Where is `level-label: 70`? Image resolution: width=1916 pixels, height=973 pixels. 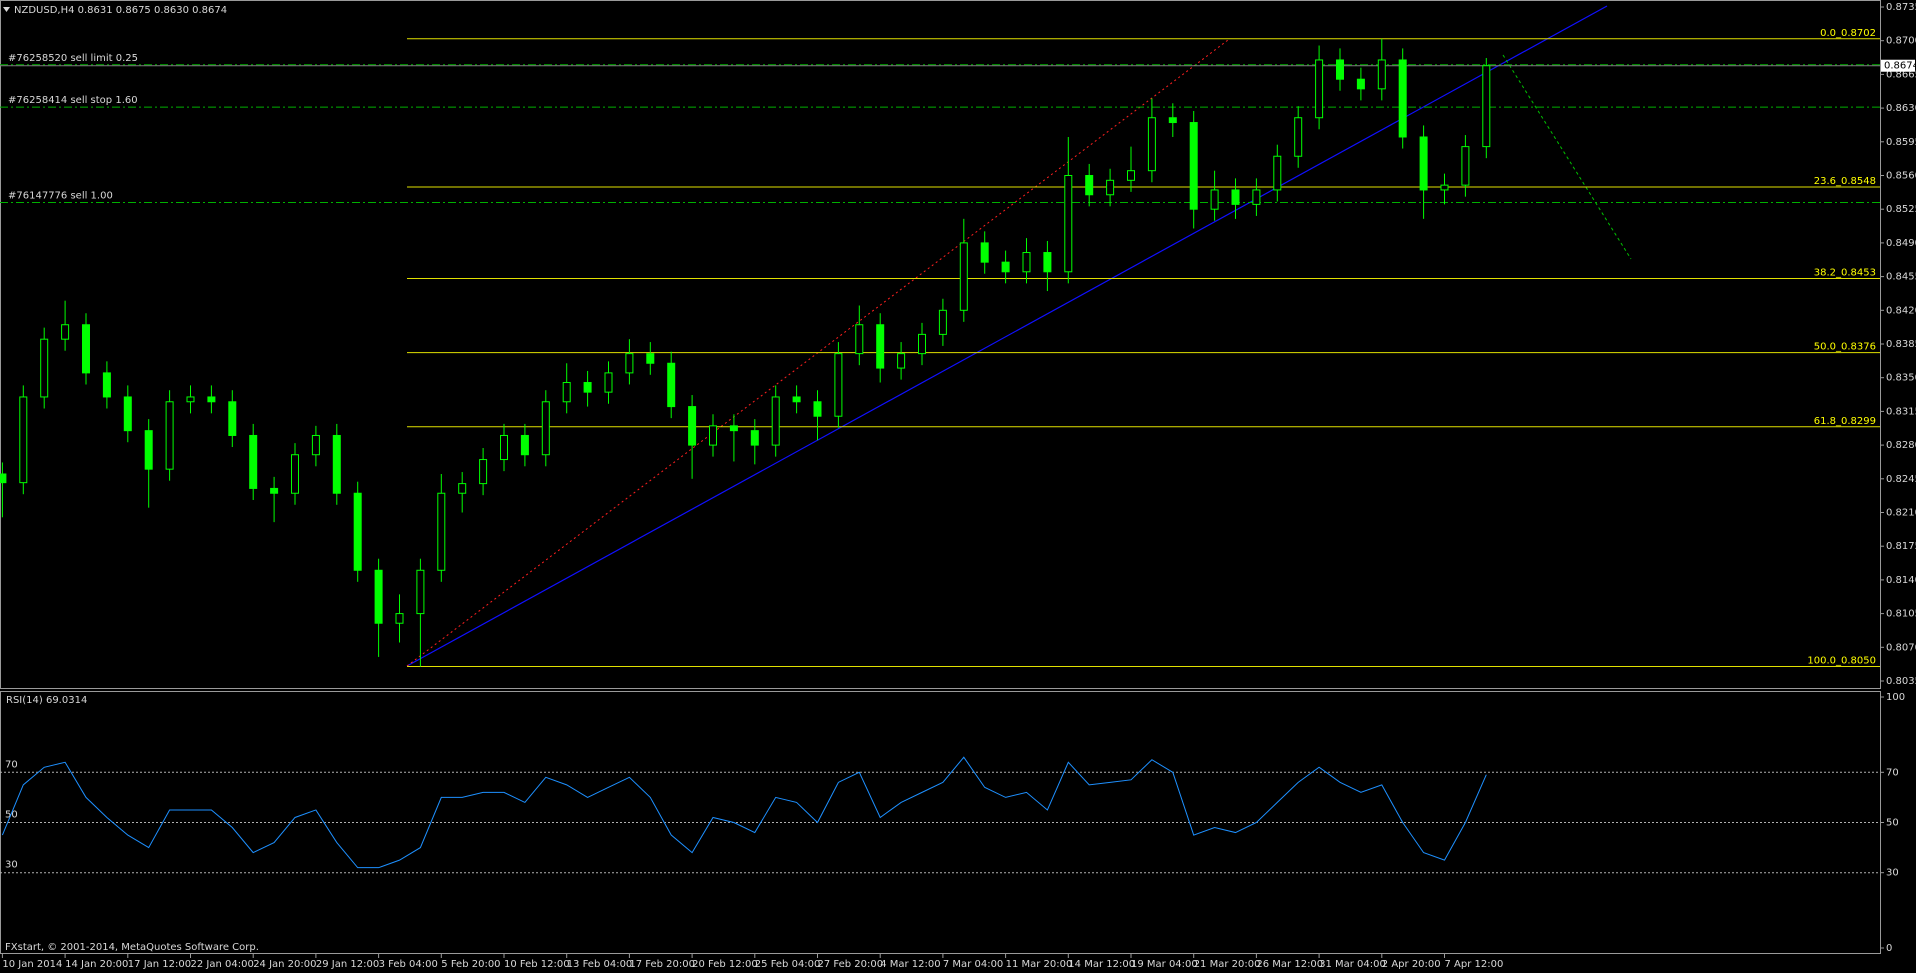
level-label: 70 is located at coordinates (11, 764).